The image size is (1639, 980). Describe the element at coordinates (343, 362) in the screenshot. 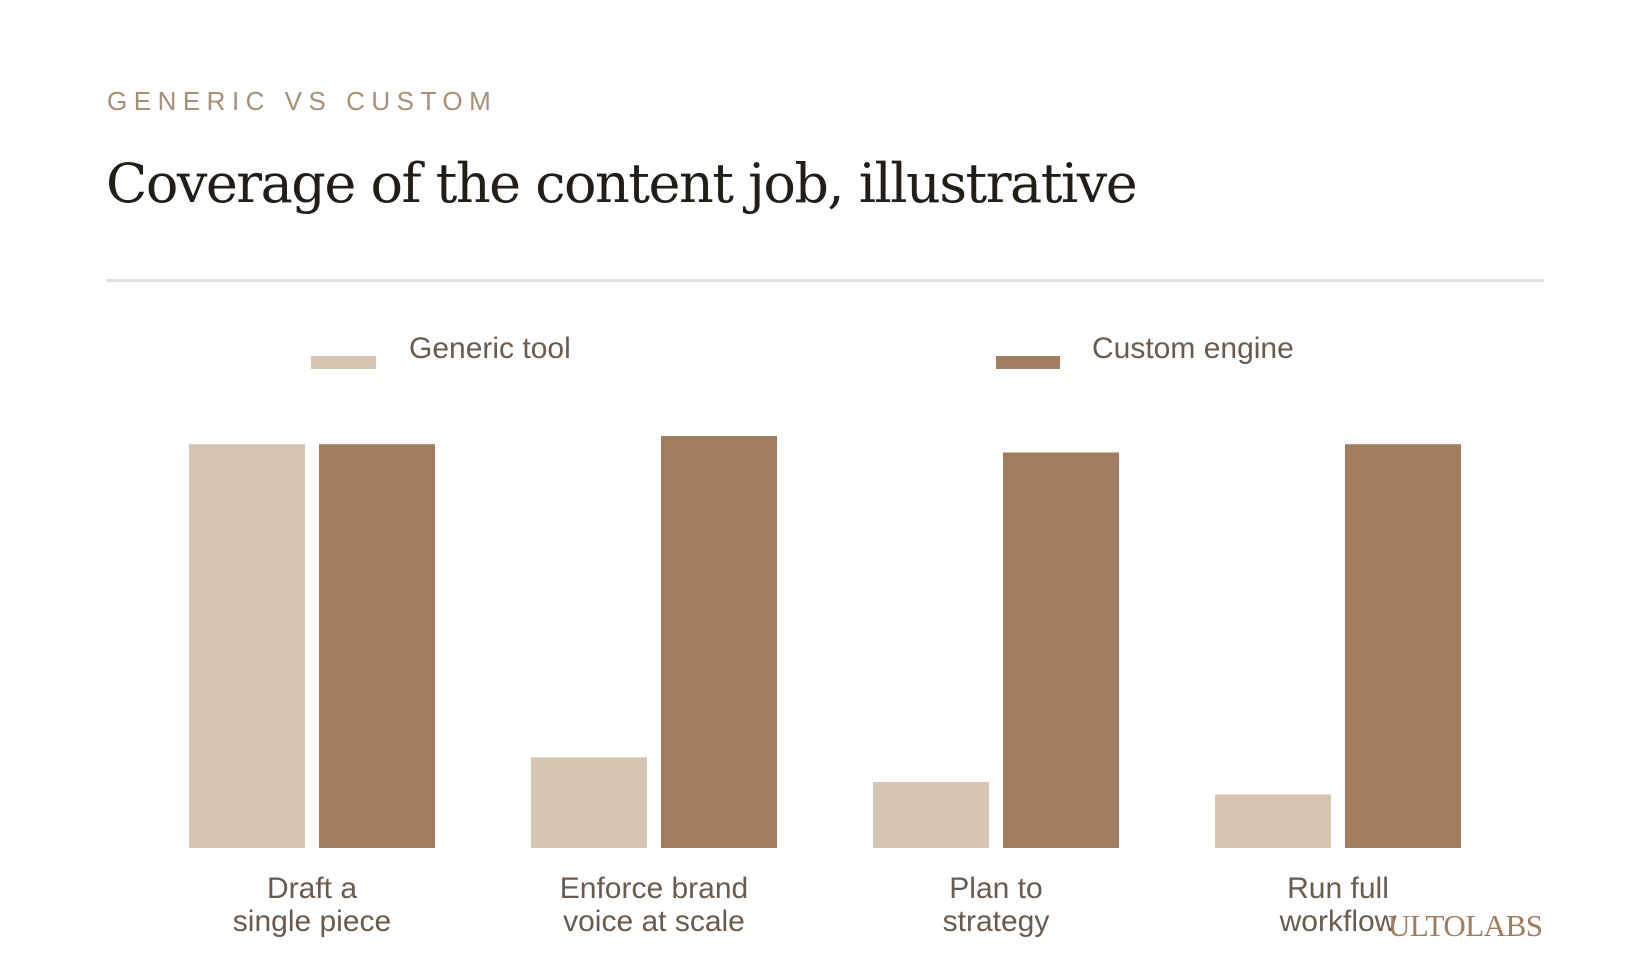

I see `legend-swatch-generic` at that location.